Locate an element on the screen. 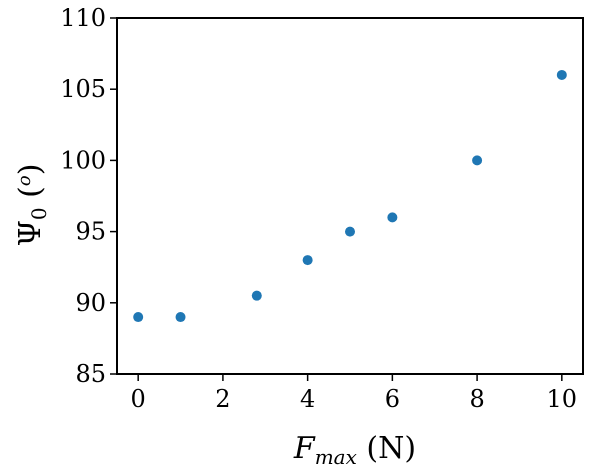 The image size is (597, 466). y-tick-label: 95 is located at coordinates (90, 232).